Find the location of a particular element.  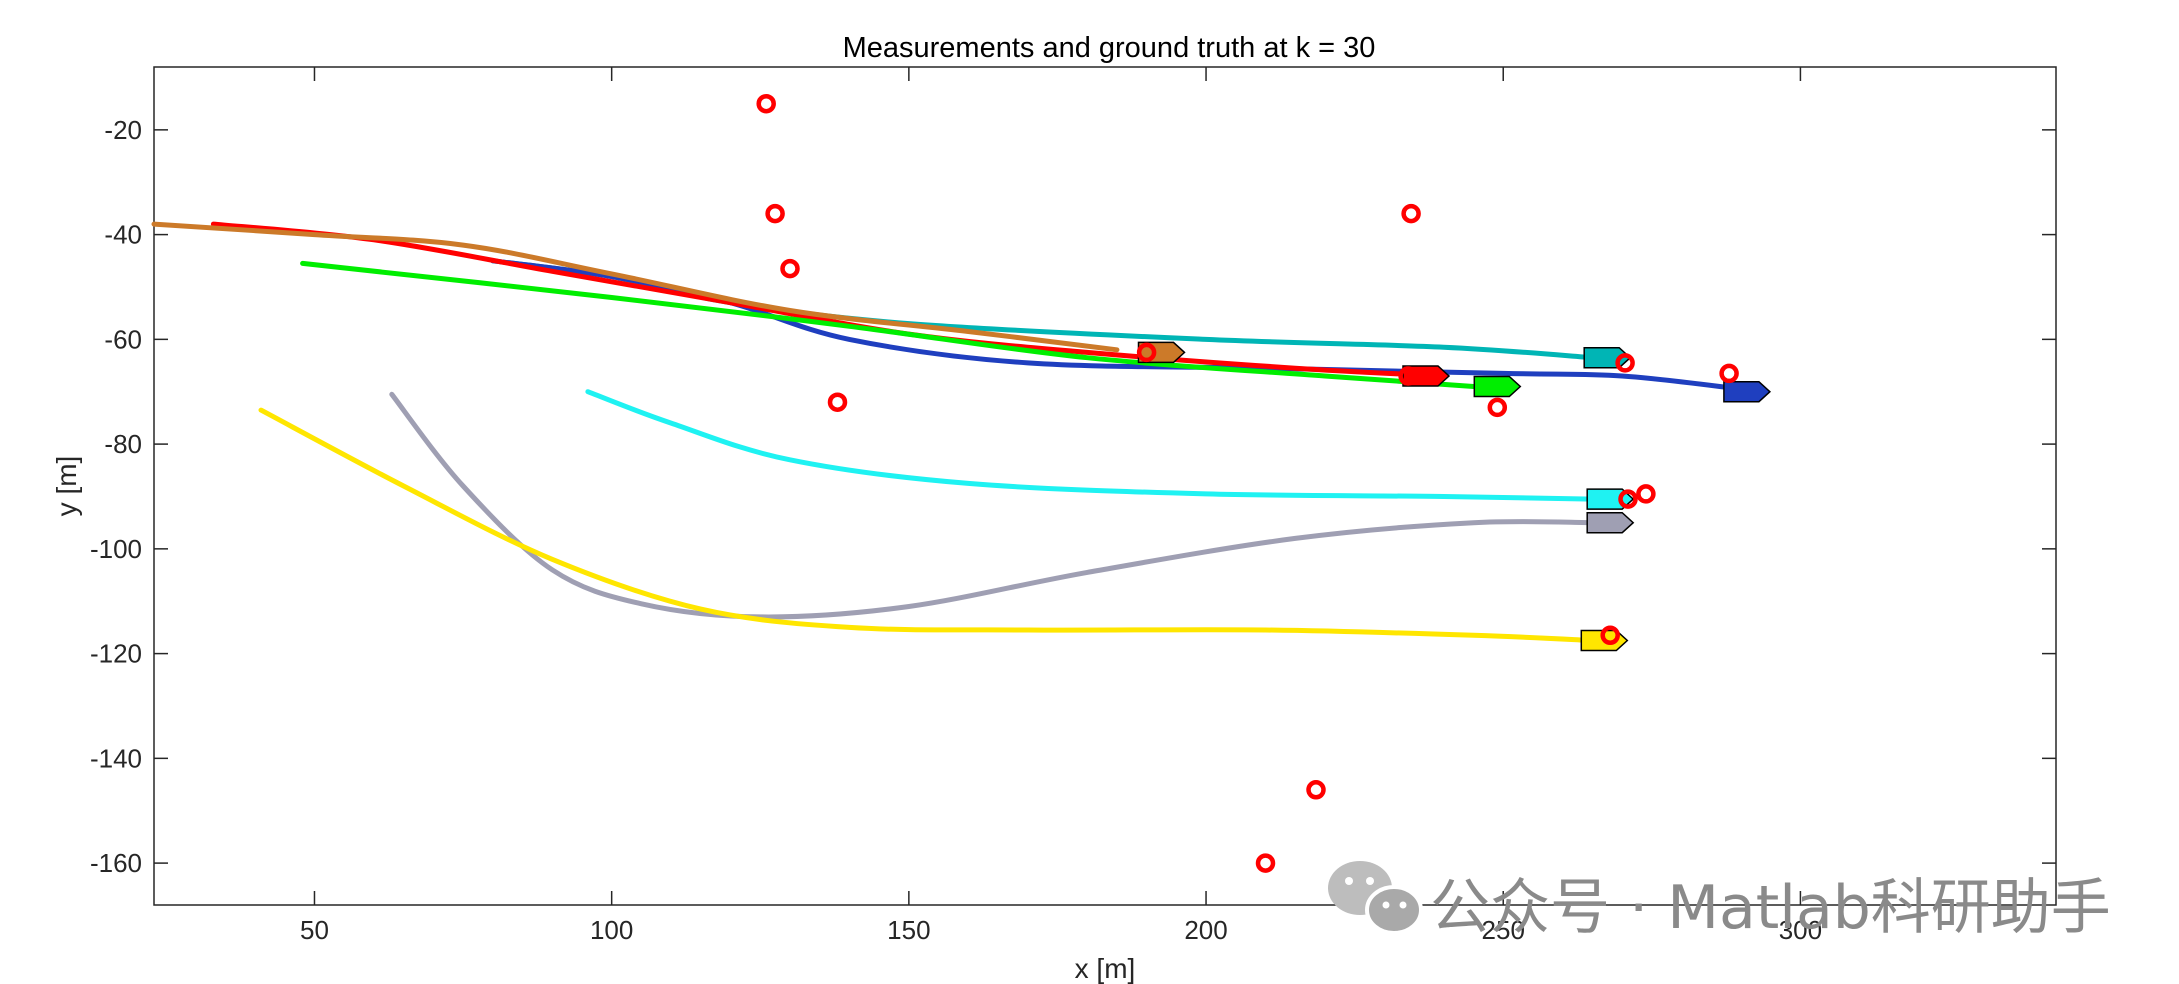

x-tick-labels: 50 100 150 200 250 300 is located at coordinates (1061, 930).